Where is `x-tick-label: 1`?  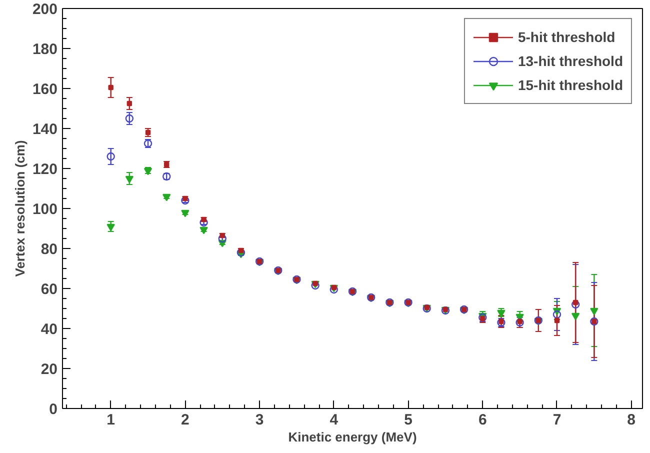
x-tick-label: 1 is located at coordinates (111, 420).